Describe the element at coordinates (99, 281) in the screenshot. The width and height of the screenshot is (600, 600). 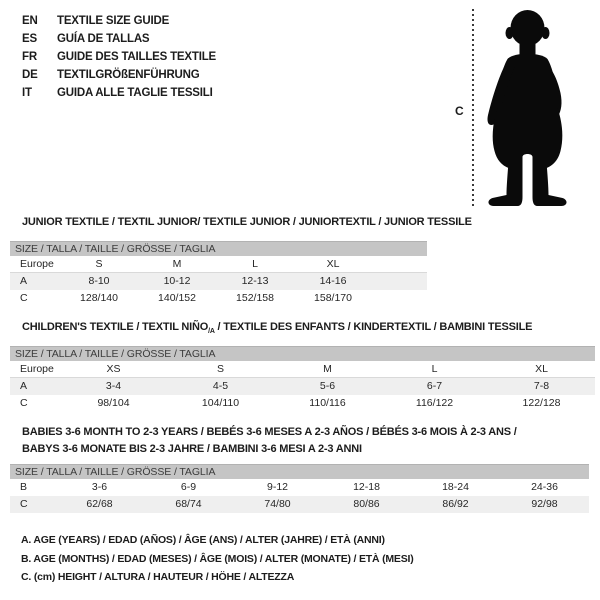
I see `table-cell: 8-10` at that location.